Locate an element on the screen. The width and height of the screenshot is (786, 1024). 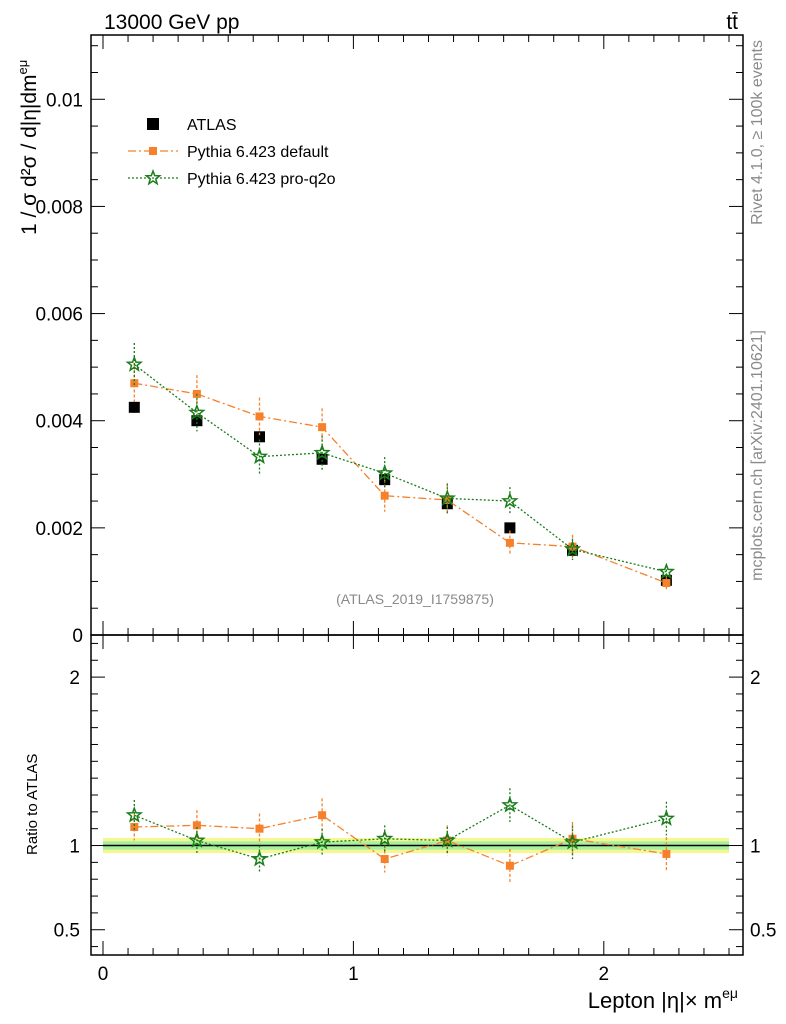
mcplots-label: mcplots.cern.ch [arXiv:2401.10621] is located at coordinates (757, 455).